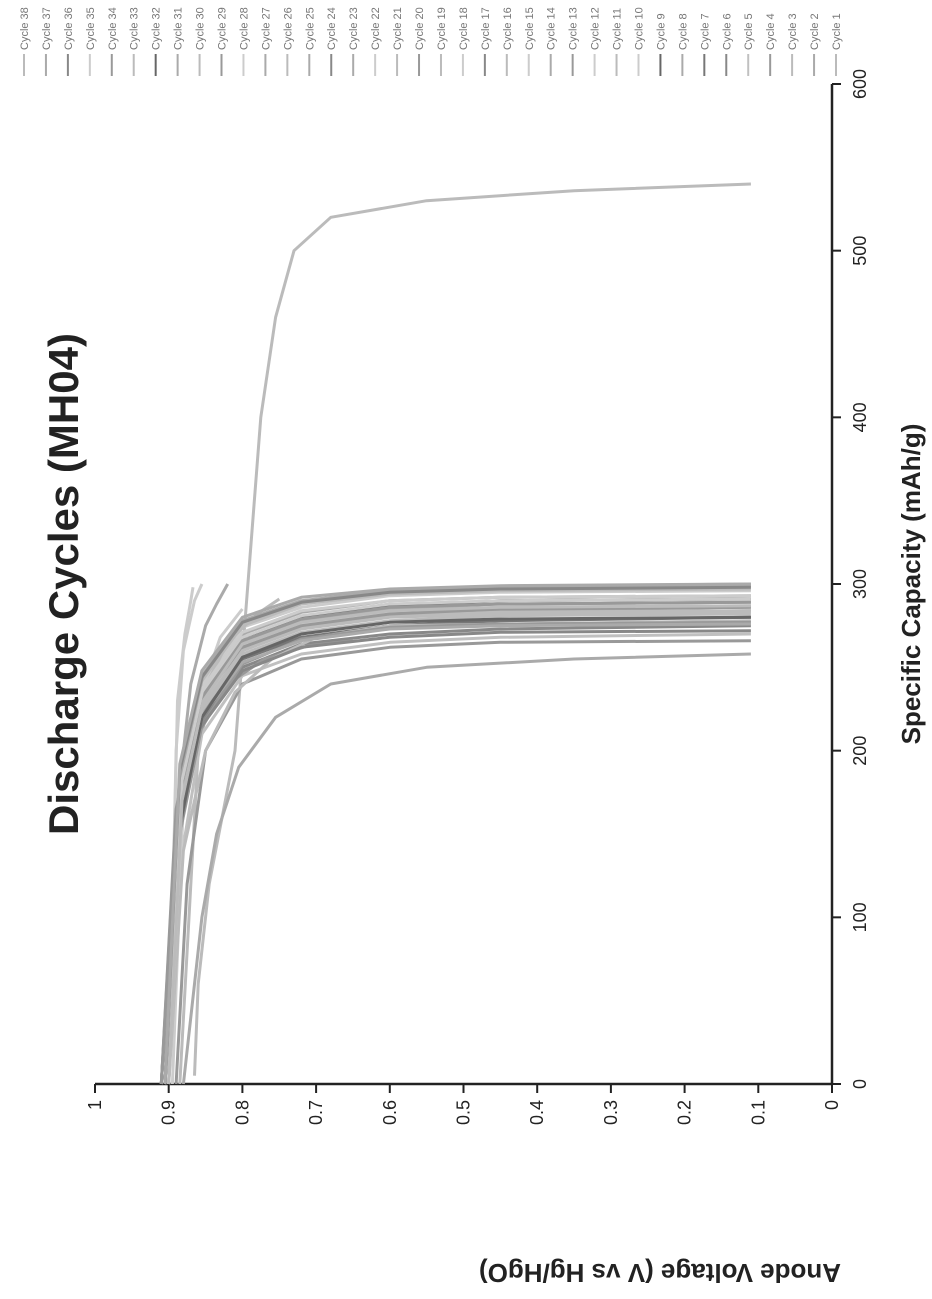  I want to click on y-axis-label: Anode Voltage (V vs Hg/HgO), so click(660, 1273).